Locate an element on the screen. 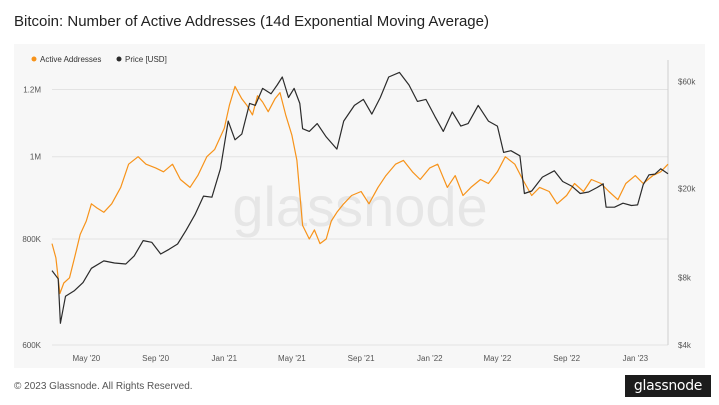 This screenshot has height=405, width=719. watermark: glassnode is located at coordinates (359, 206).